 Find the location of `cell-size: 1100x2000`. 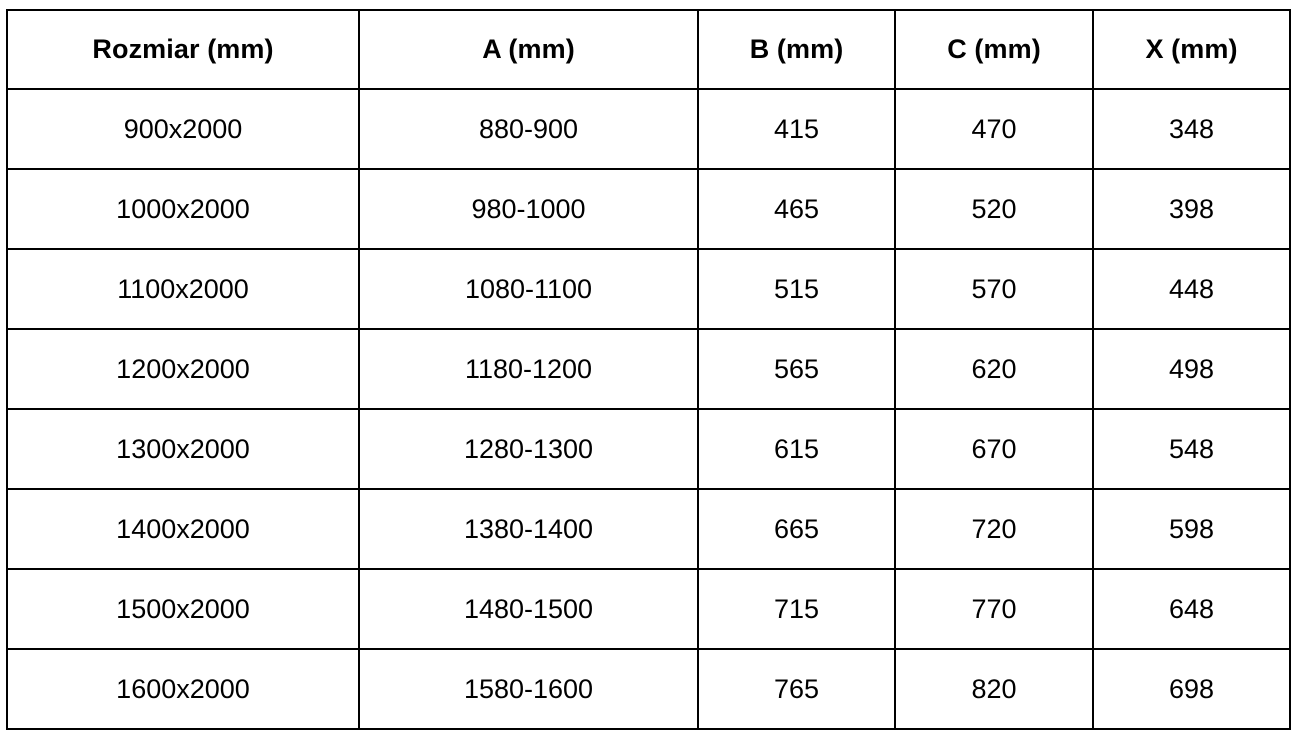

cell-size: 1100x2000 is located at coordinates (183, 289).